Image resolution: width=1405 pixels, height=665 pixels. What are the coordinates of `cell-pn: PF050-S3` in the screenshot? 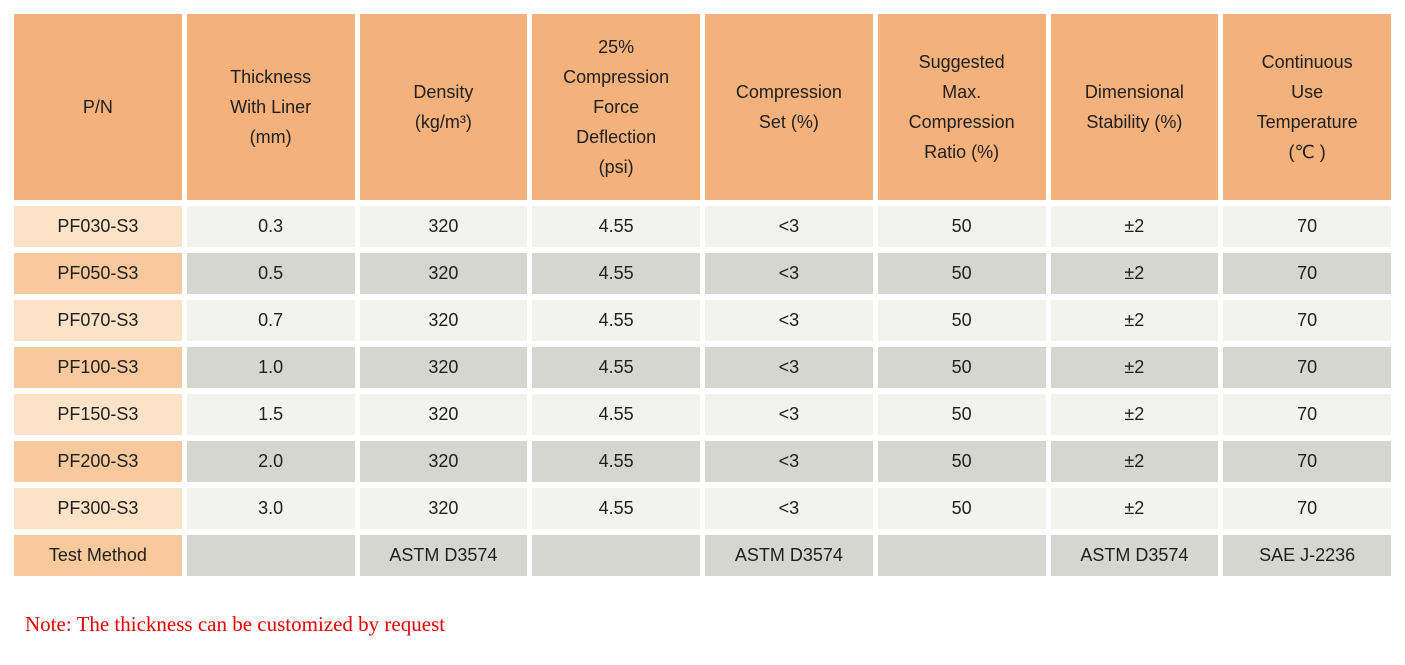 It's located at (98, 273).